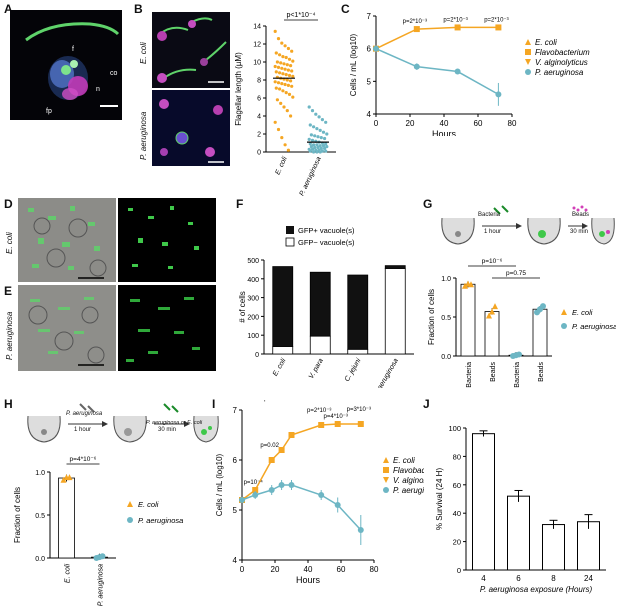 This screenshot has width=617, height=615. Describe the element at coordinates (8, 204) in the screenshot. I see `panel-letter-d: D` at that location.